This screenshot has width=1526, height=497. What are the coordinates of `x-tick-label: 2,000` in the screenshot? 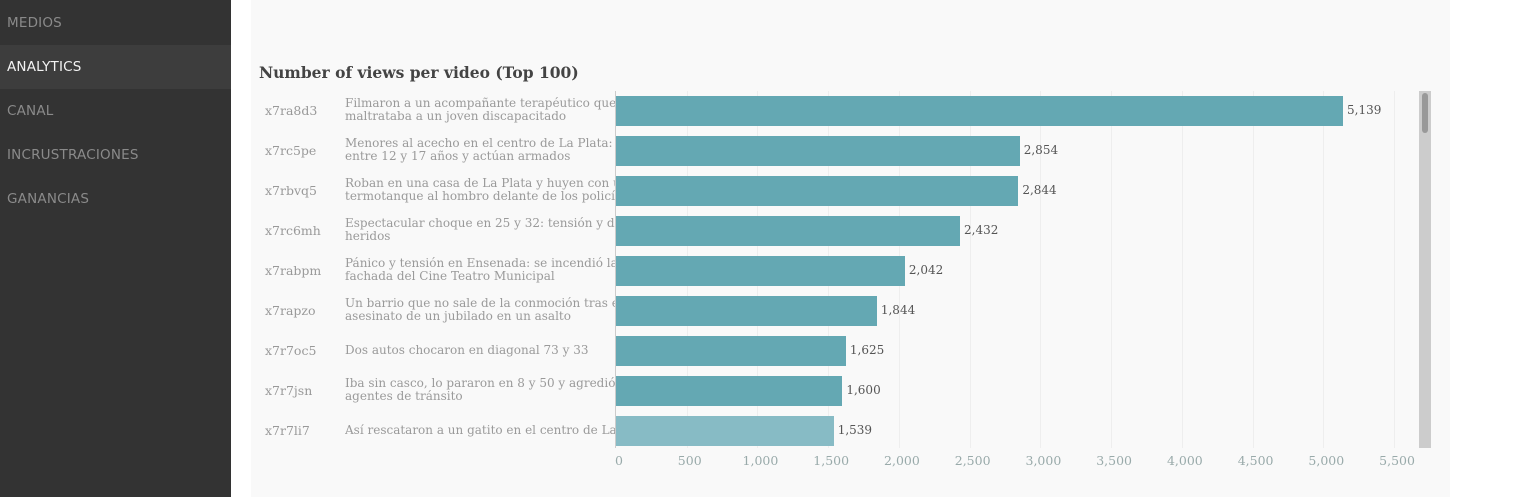 It's located at (902, 460).